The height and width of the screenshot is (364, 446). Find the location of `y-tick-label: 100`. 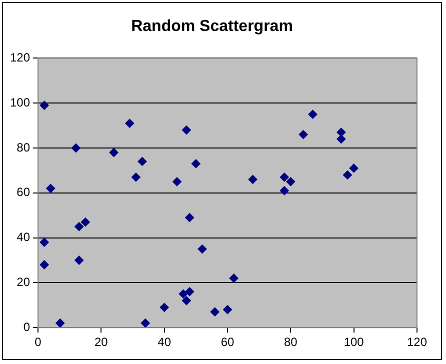

y-tick-label: 100 is located at coordinates (20, 102).